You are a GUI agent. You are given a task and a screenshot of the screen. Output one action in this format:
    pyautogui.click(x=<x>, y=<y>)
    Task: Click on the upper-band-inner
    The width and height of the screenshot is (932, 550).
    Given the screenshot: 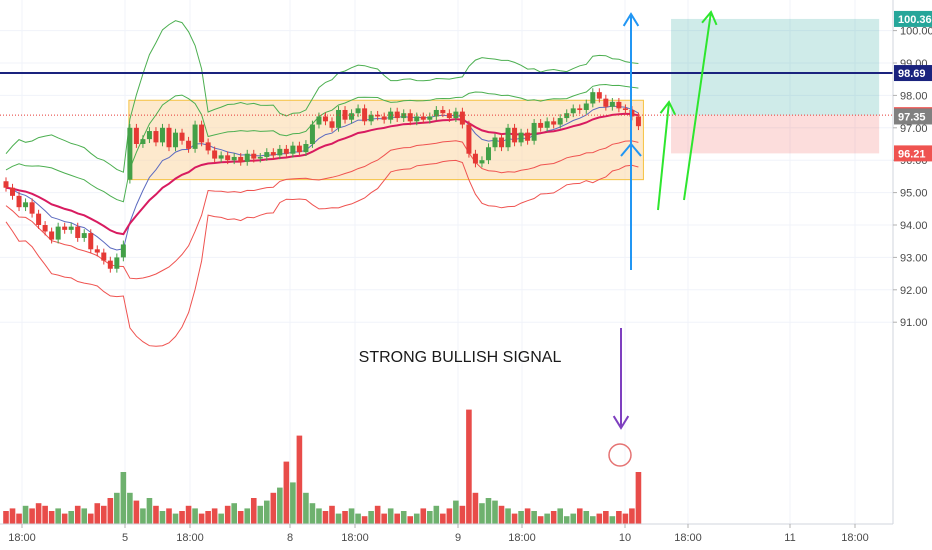 What is the action you would take?
    pyautogui.click(x=322, y=143)
    